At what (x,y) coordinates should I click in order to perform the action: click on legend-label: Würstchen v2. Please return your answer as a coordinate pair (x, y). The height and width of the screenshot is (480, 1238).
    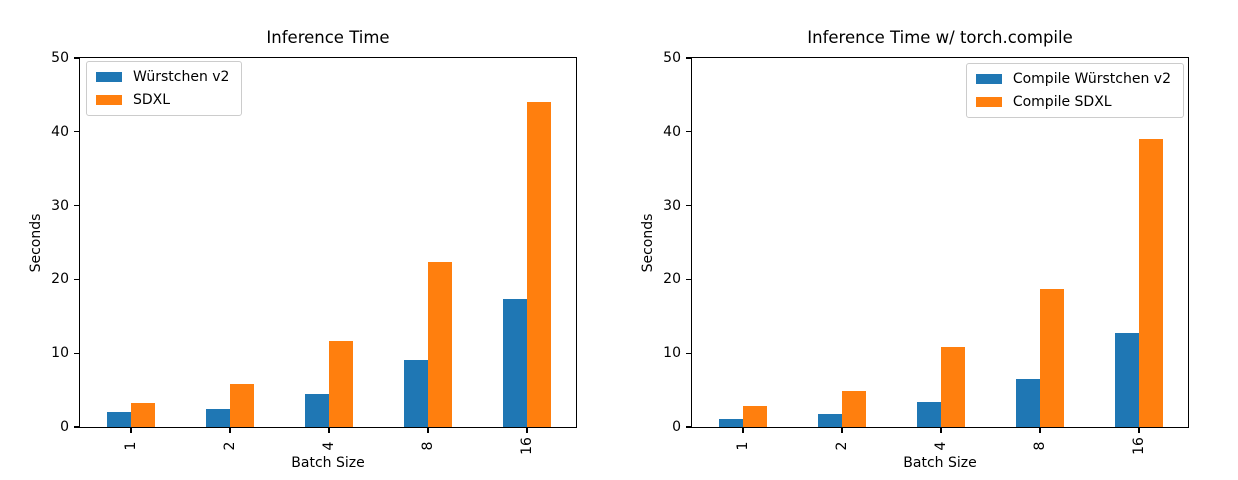
    Looking at the image, I should click on (181, 77).